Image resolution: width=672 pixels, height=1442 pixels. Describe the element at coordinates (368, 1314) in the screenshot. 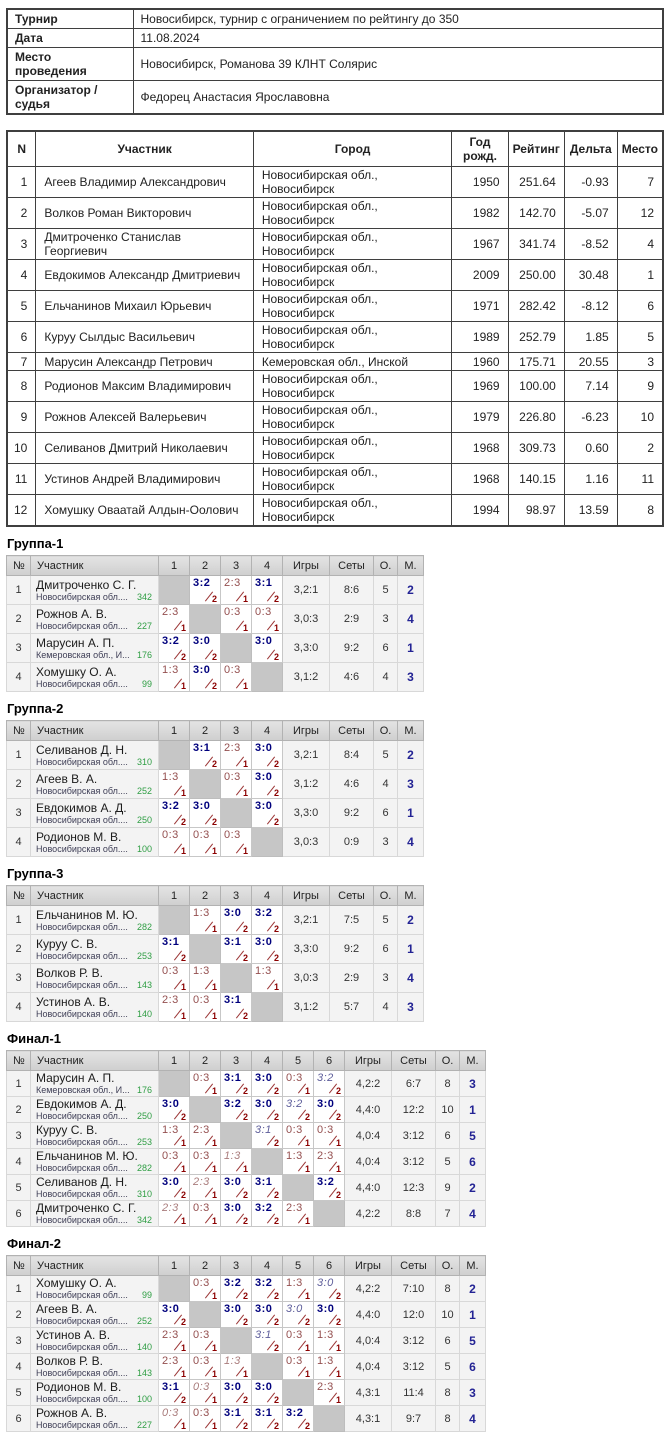

I see `games-summary: 4,4:0` at that location.